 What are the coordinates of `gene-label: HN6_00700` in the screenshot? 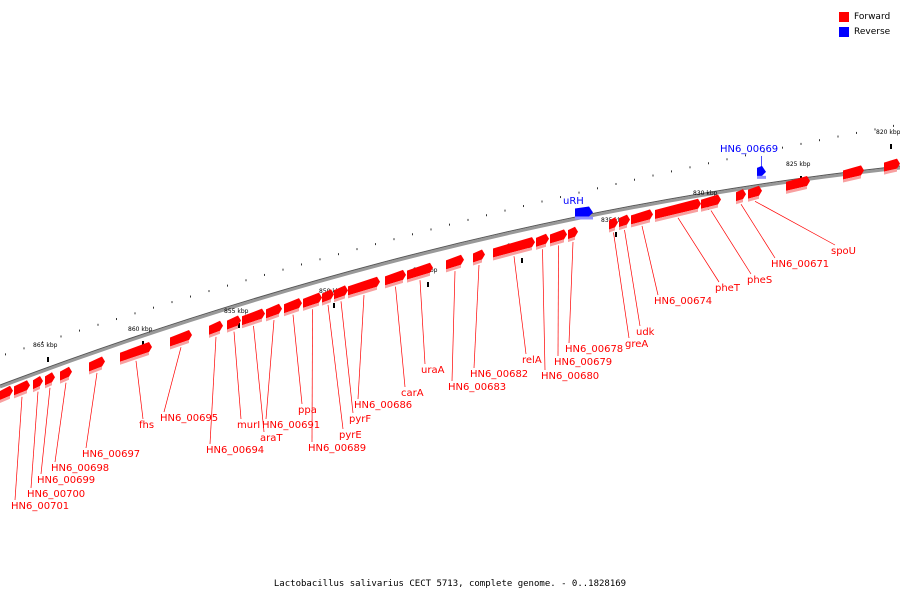 It's located at (56, 494).